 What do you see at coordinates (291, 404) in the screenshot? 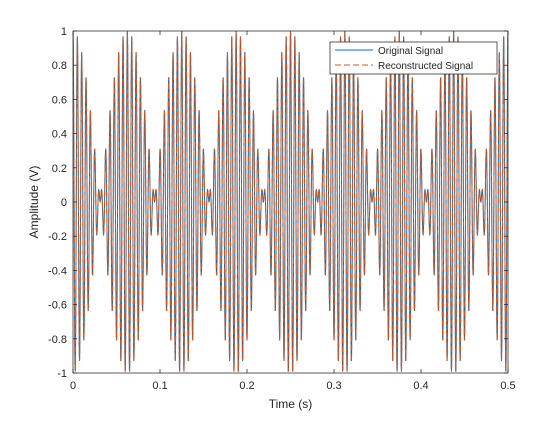
I see `x-axis-label: Time (s)` at bounding box center [291, 404].